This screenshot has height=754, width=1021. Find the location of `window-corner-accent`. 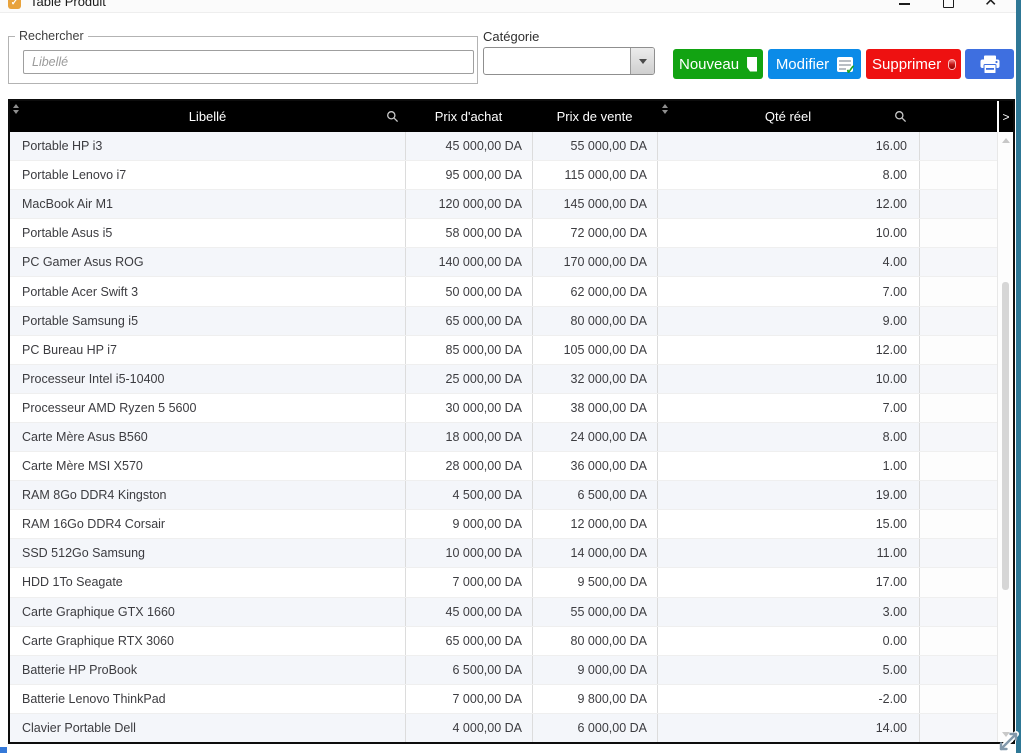

window-corner-accent is located at coordinates (3, 750).